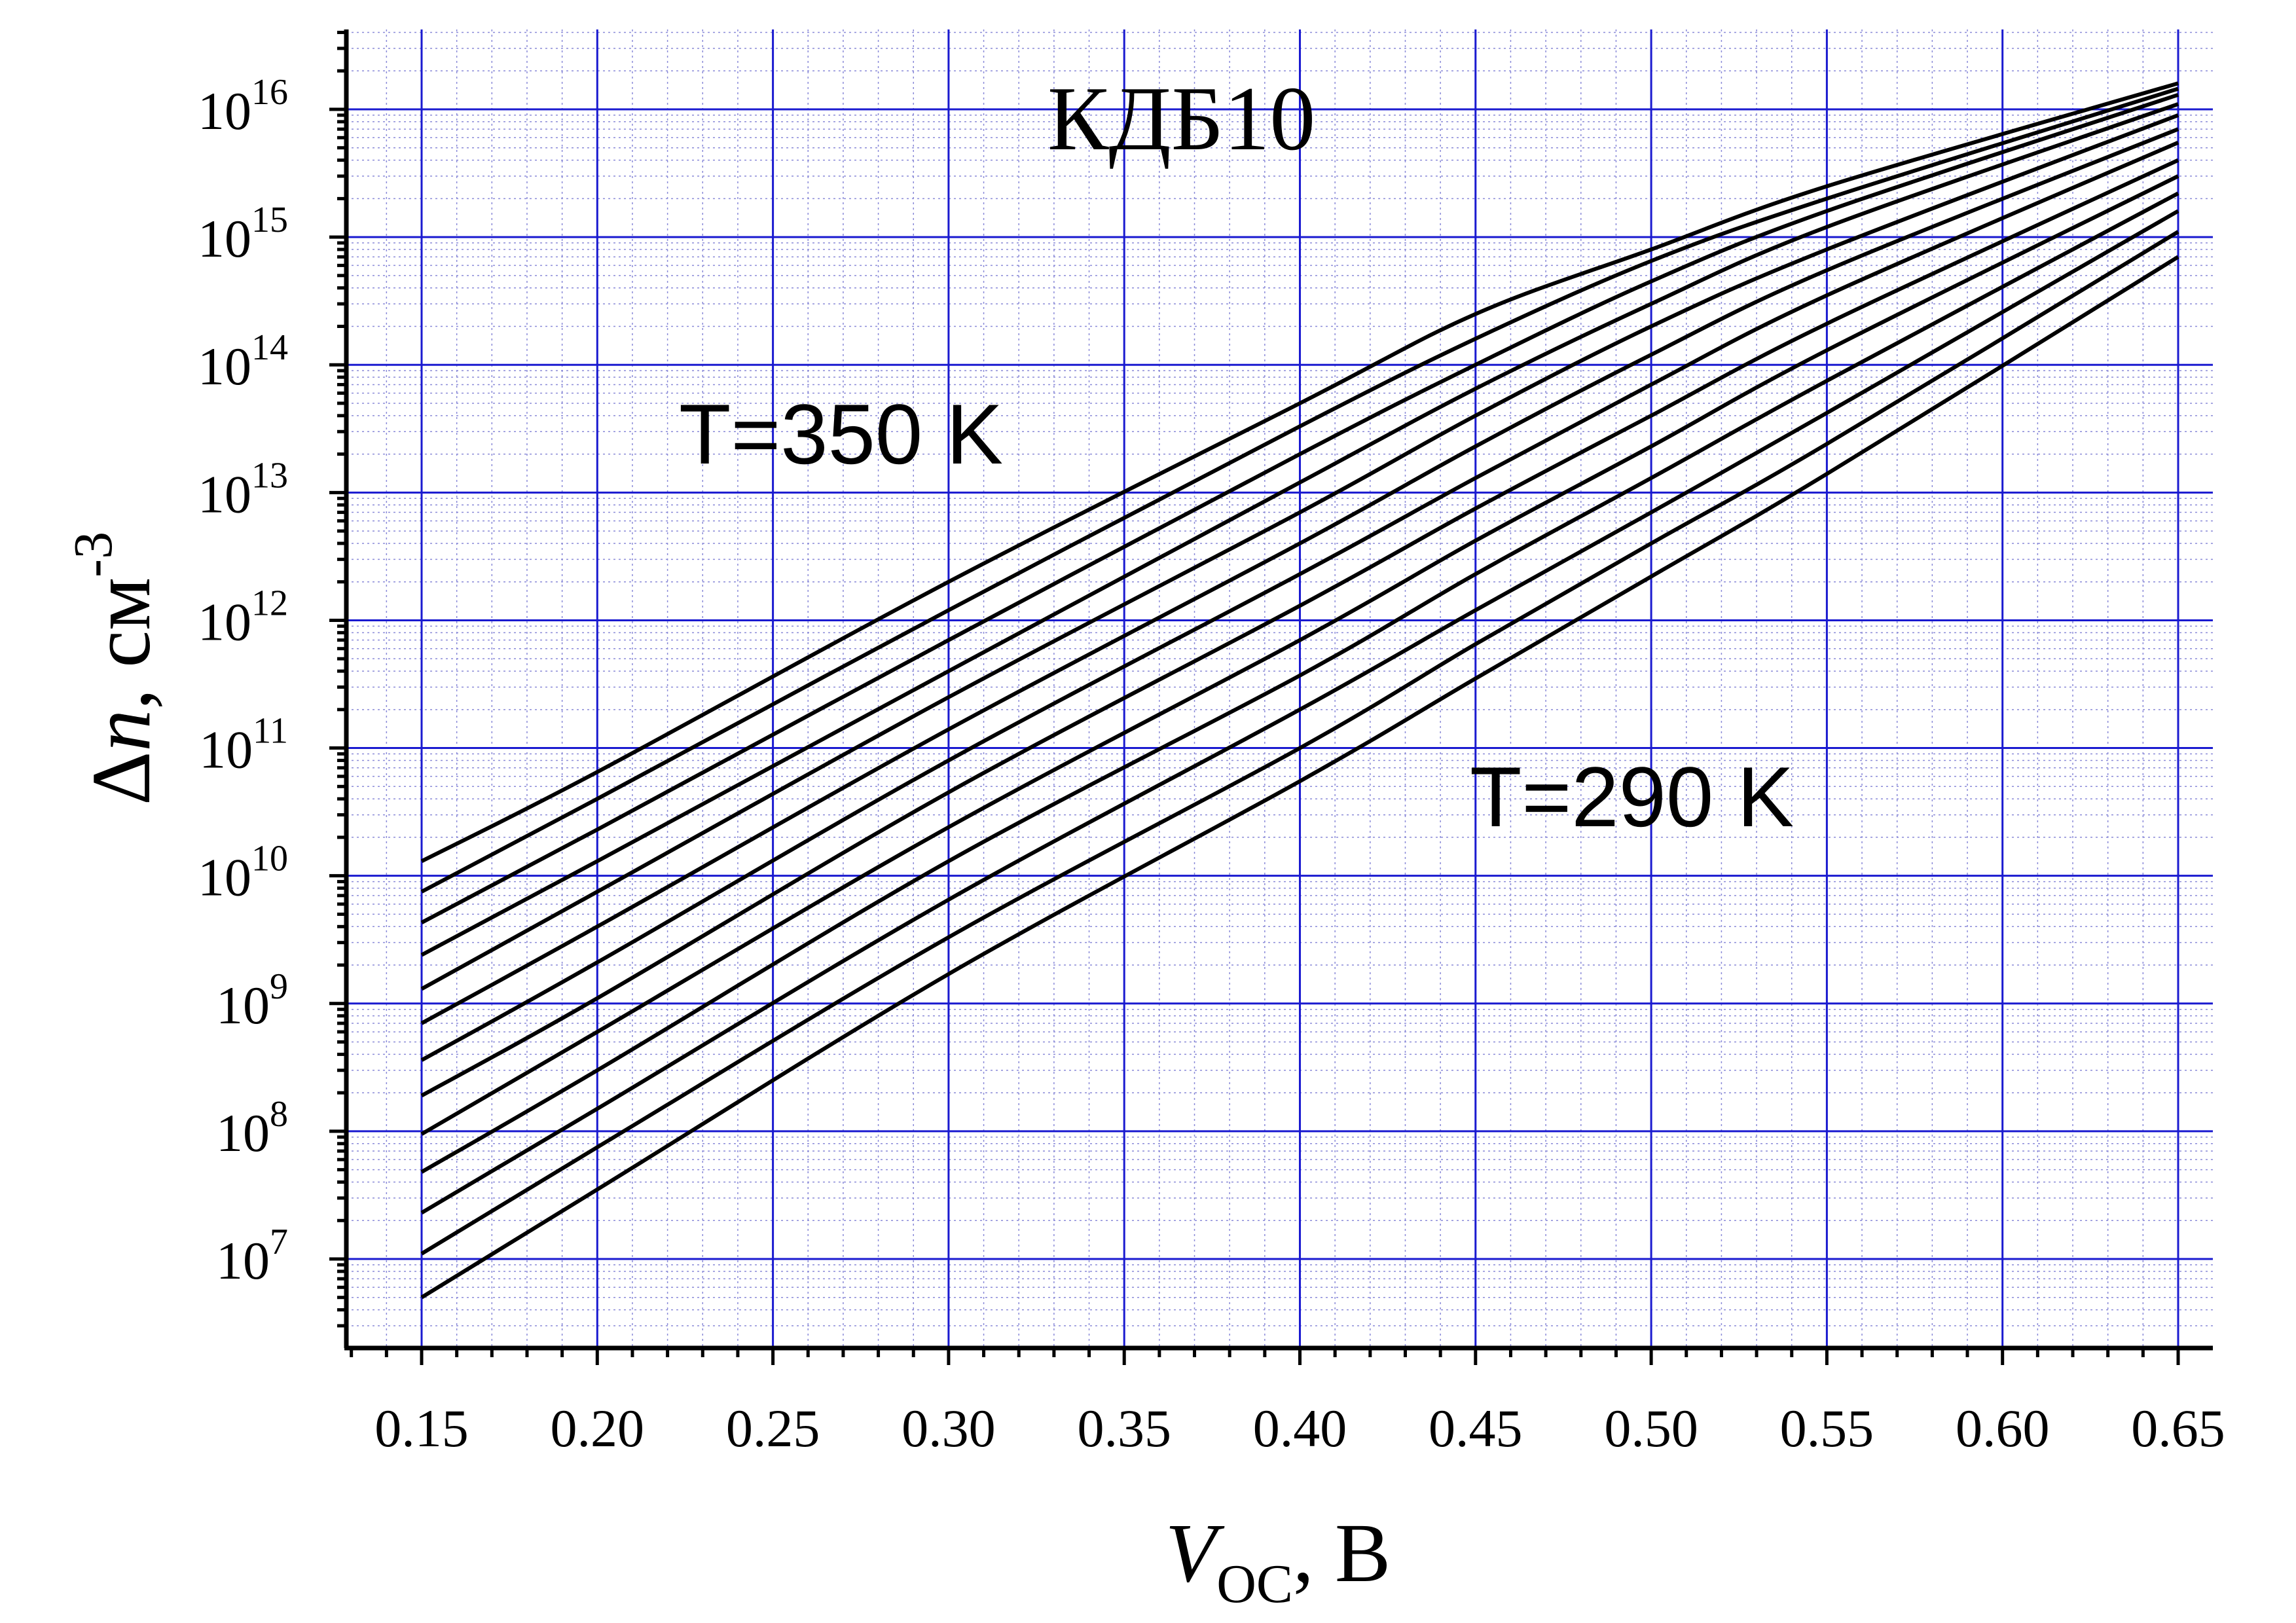 The image size is (2296, 1623). Describe the element at coordinates (269, 859) in the screenshot. I see `y-tick-label-exp: 10` at that location.